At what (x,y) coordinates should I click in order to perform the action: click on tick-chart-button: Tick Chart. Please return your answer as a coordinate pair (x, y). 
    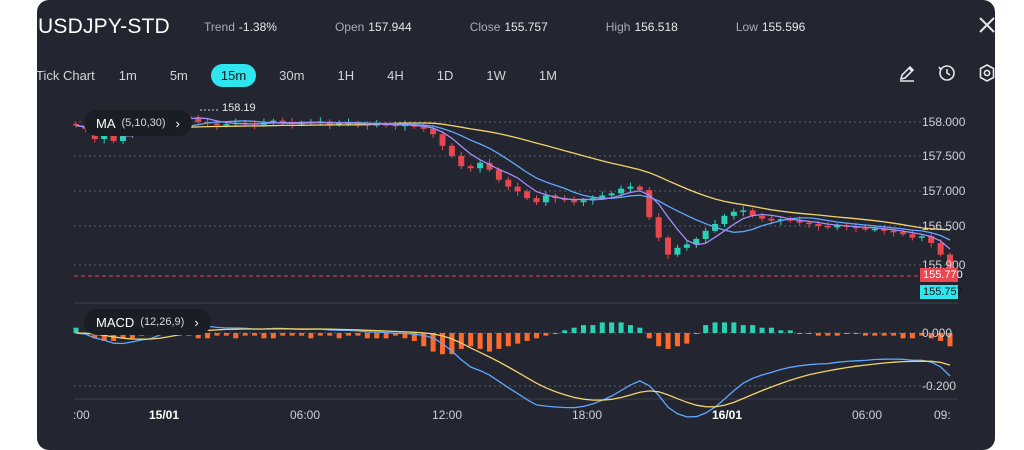
    Looking at the image, I should click on (65, 75).